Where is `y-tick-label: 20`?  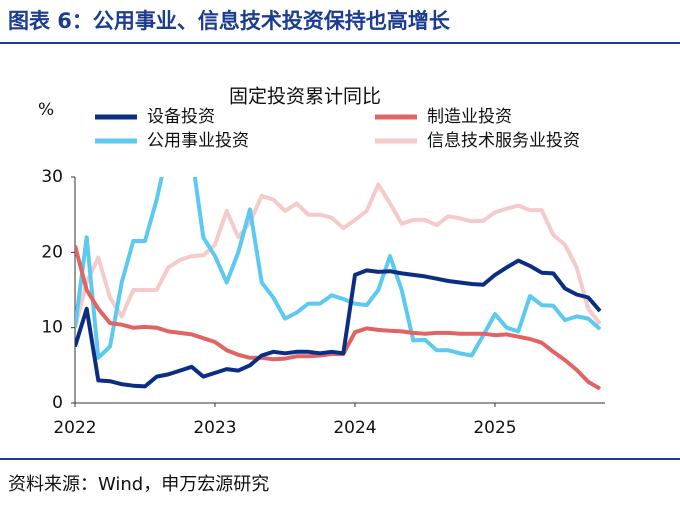 y-tick-label: 20 is located at coordinates (52, 252).